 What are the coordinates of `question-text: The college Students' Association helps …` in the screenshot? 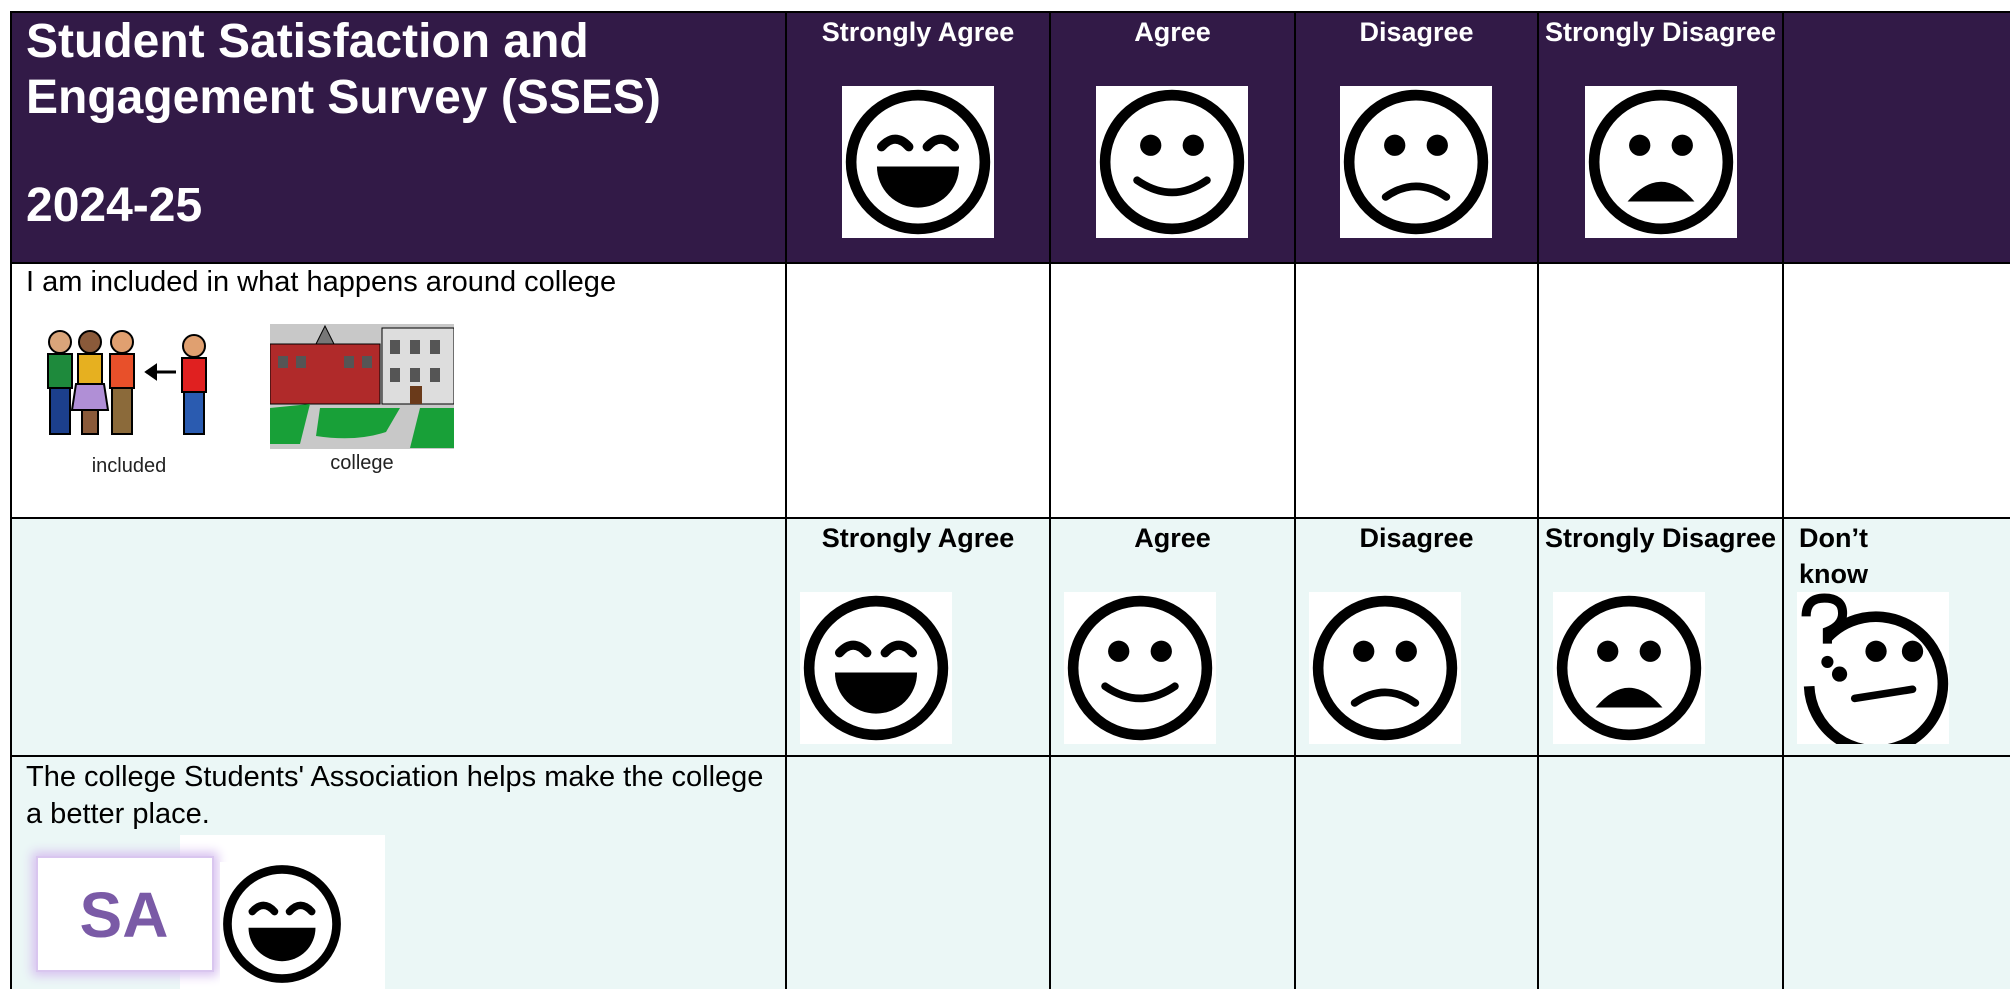 It's located at (395, 795).